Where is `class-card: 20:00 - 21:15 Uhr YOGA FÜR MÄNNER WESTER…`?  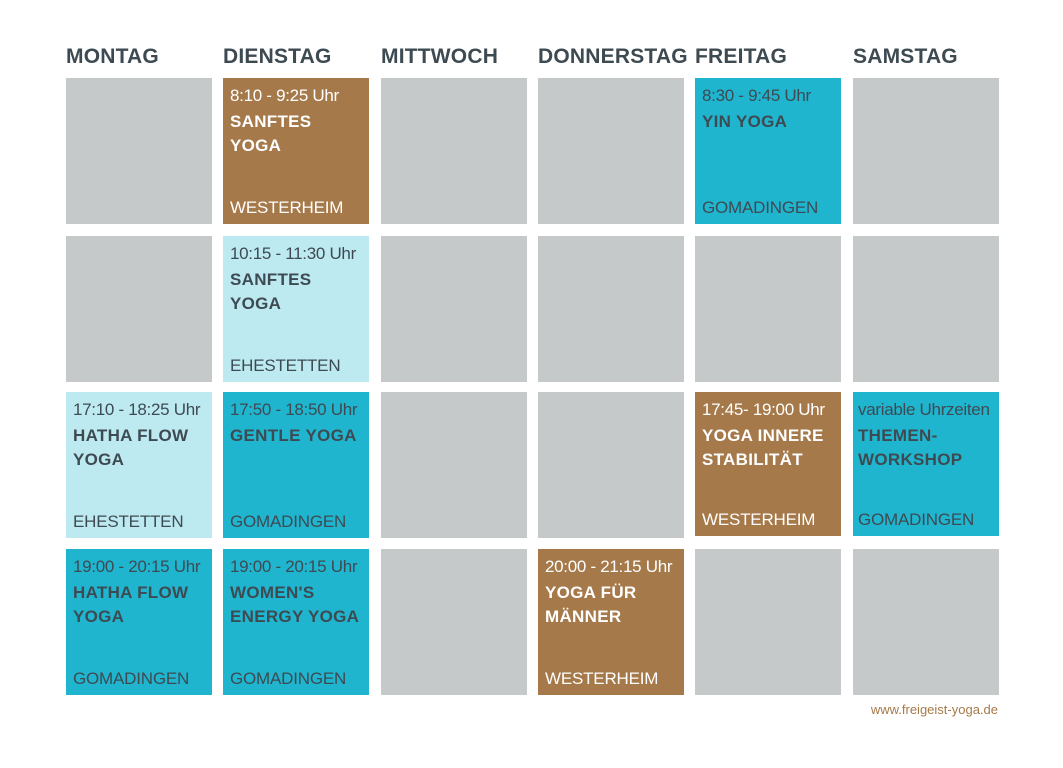
class-card: 20:00 - 21:15 Uhr YOGA FÜR MÄNNER WESTER… is located at coordinates (611, 622).